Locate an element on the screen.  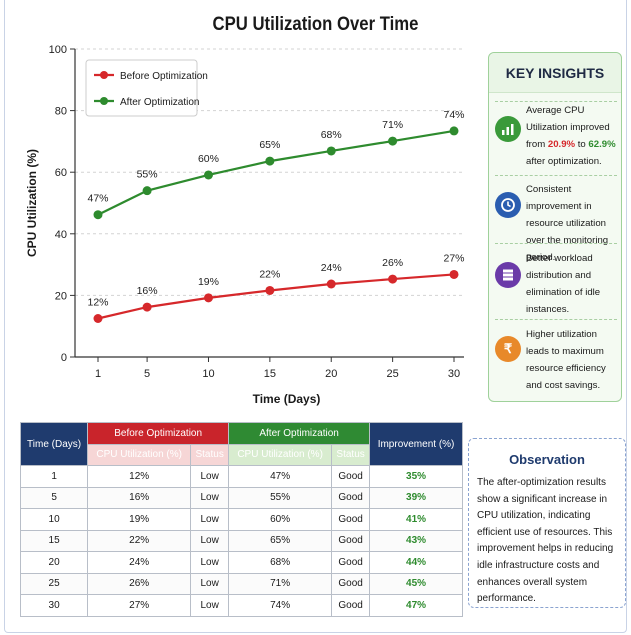
cell-before: 24% is located at coordinates (139, 562).